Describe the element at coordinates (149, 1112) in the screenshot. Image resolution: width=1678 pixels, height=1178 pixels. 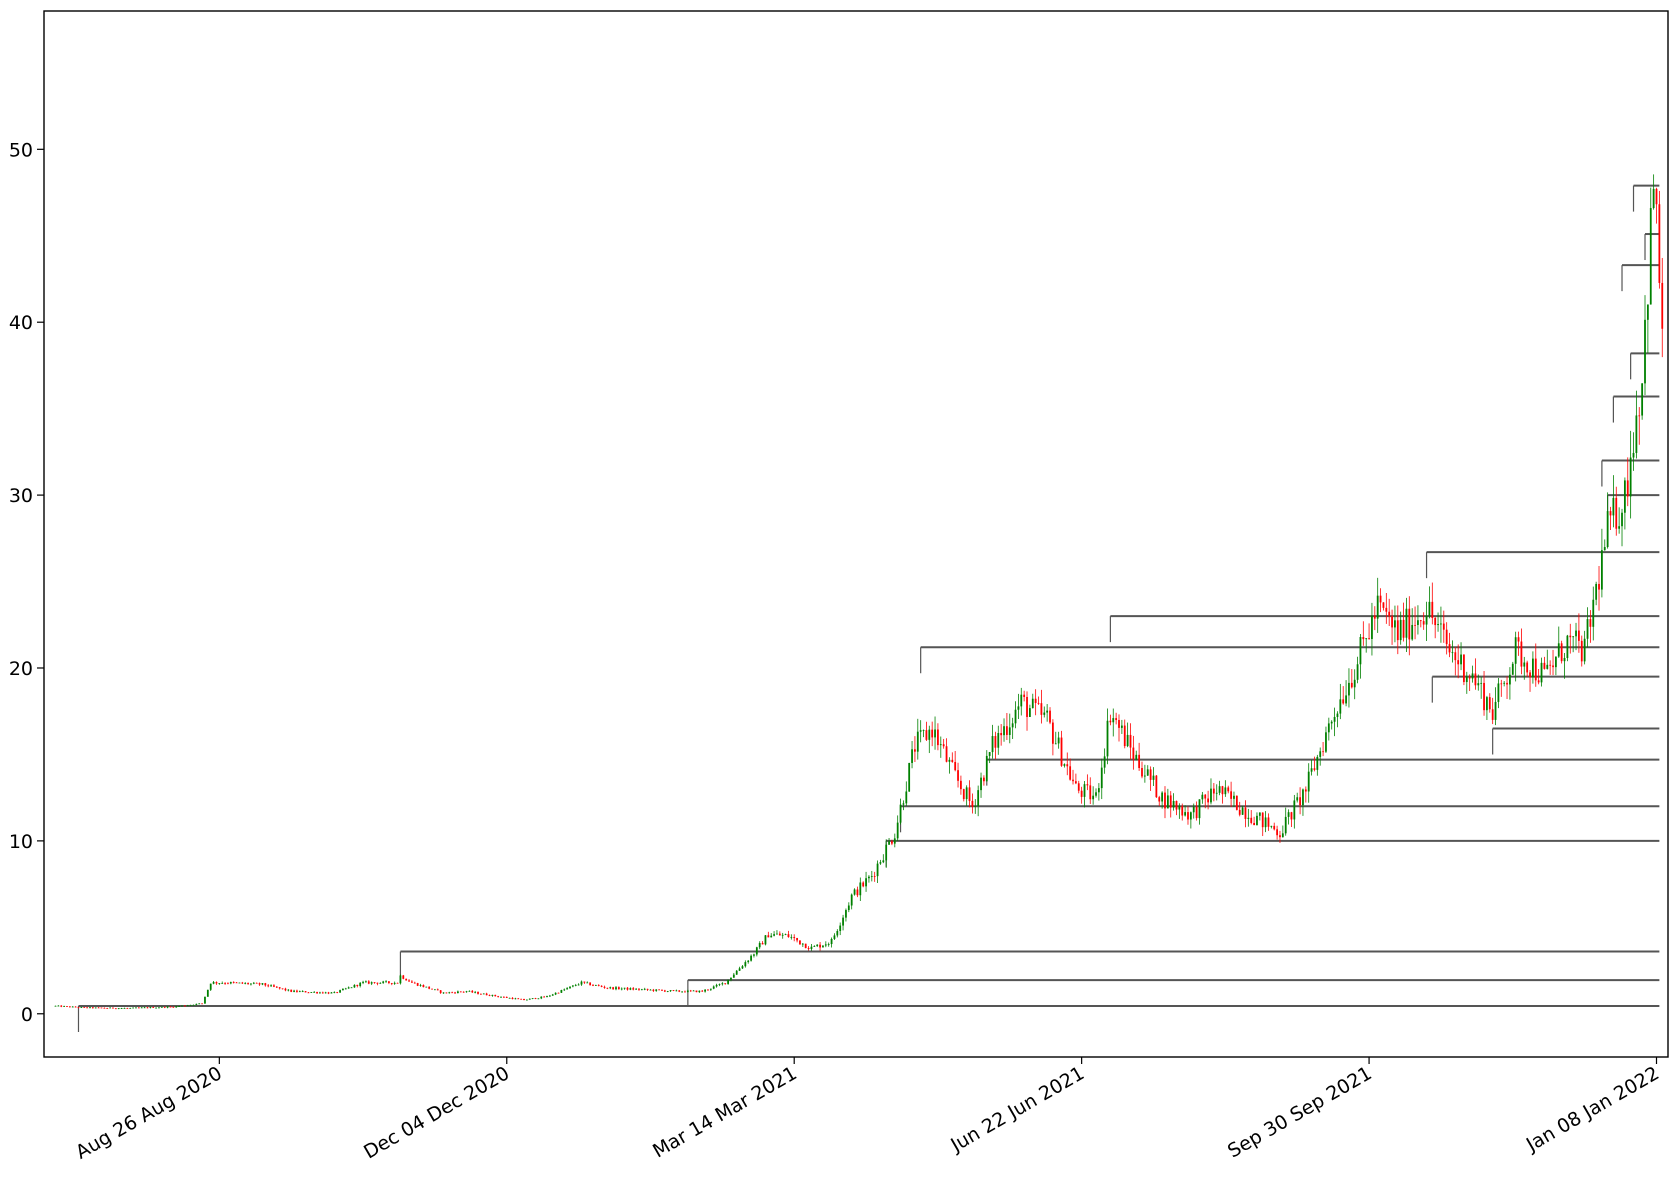
I see `x-tick-label: Aug 26 Aug 2020` at that location.